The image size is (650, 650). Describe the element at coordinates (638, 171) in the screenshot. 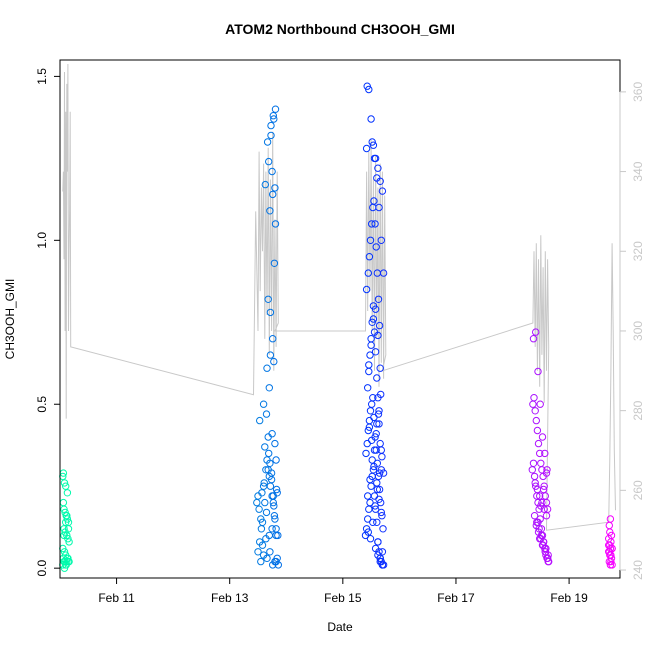

I see `right-y-tick-label: 340` at that location.